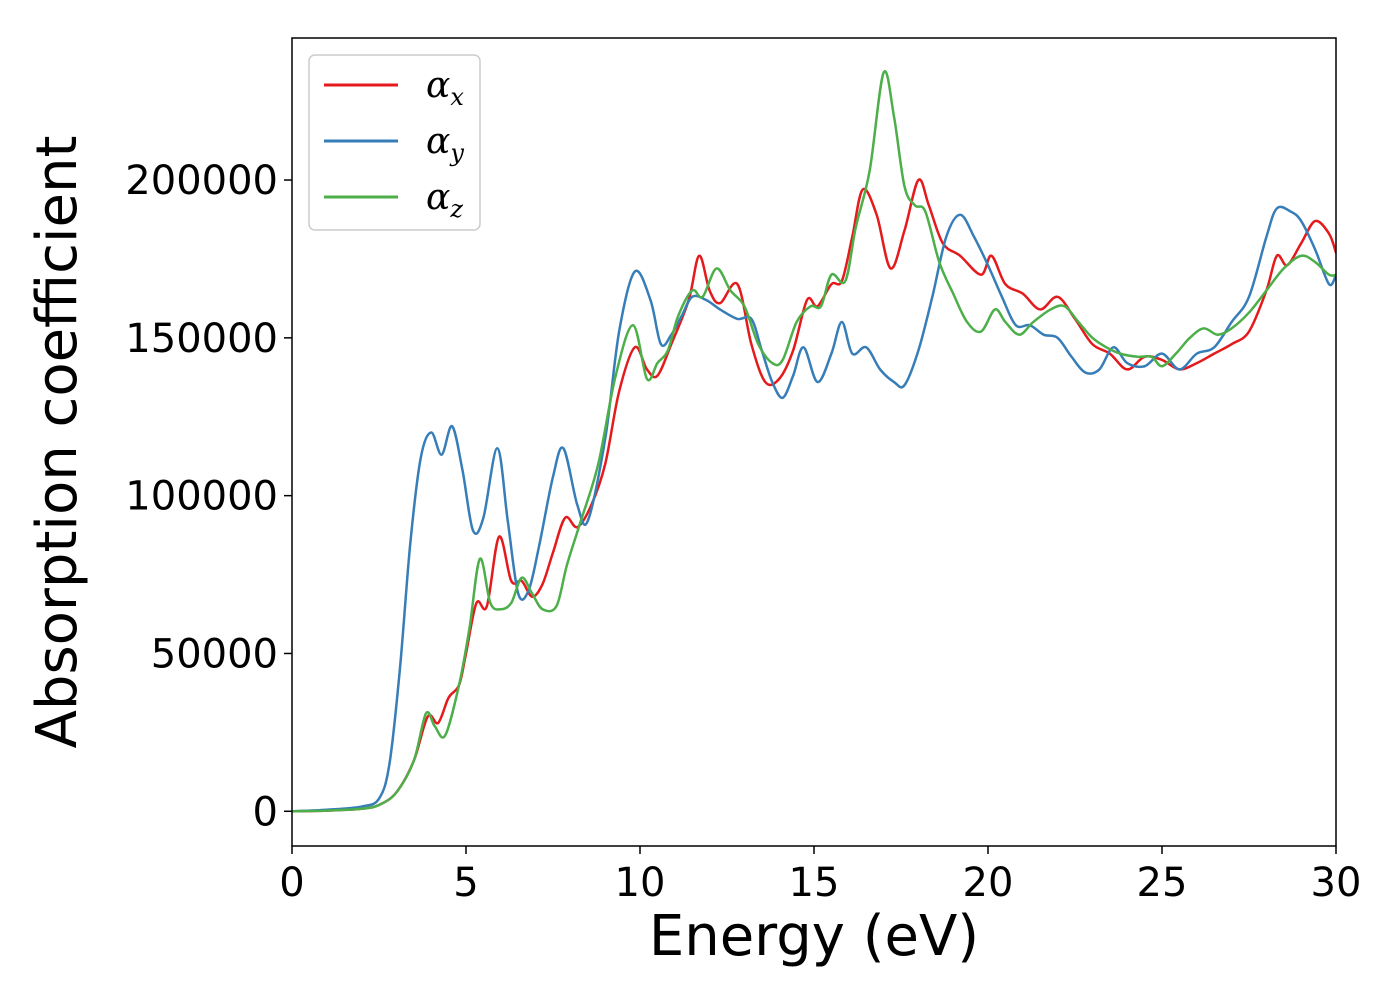 The image size is (1400, 1000). I want to click on x-tick-label: 10, so click(640, 883).